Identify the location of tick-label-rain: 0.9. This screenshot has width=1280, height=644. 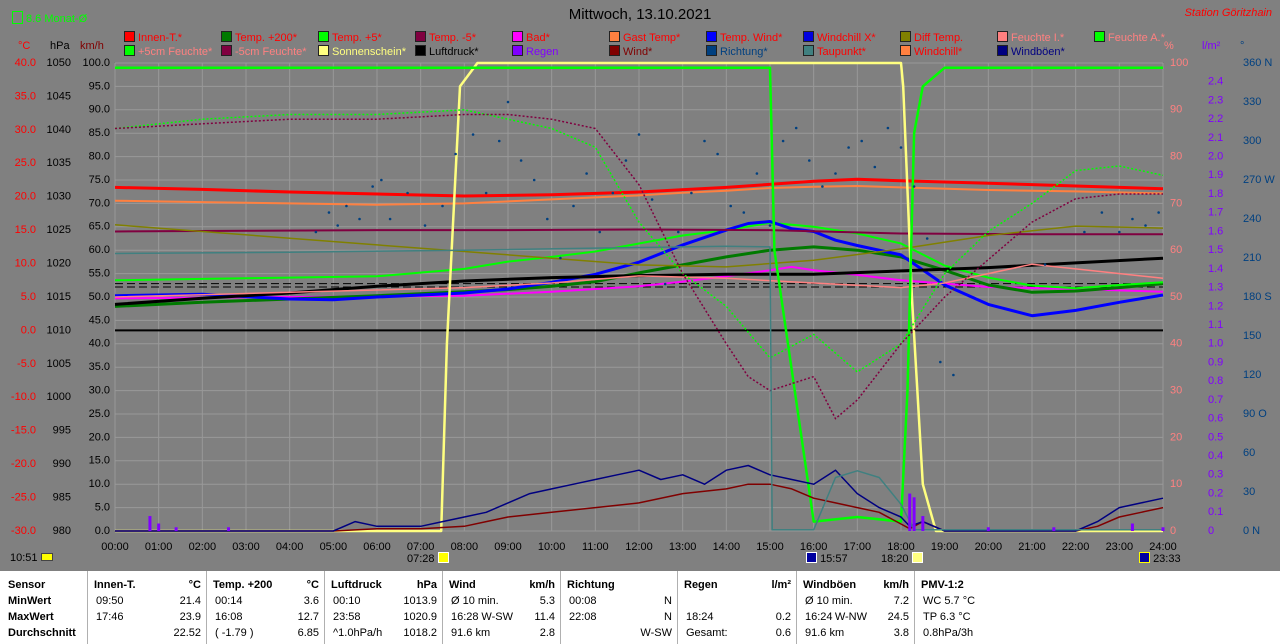
(1215, 362).